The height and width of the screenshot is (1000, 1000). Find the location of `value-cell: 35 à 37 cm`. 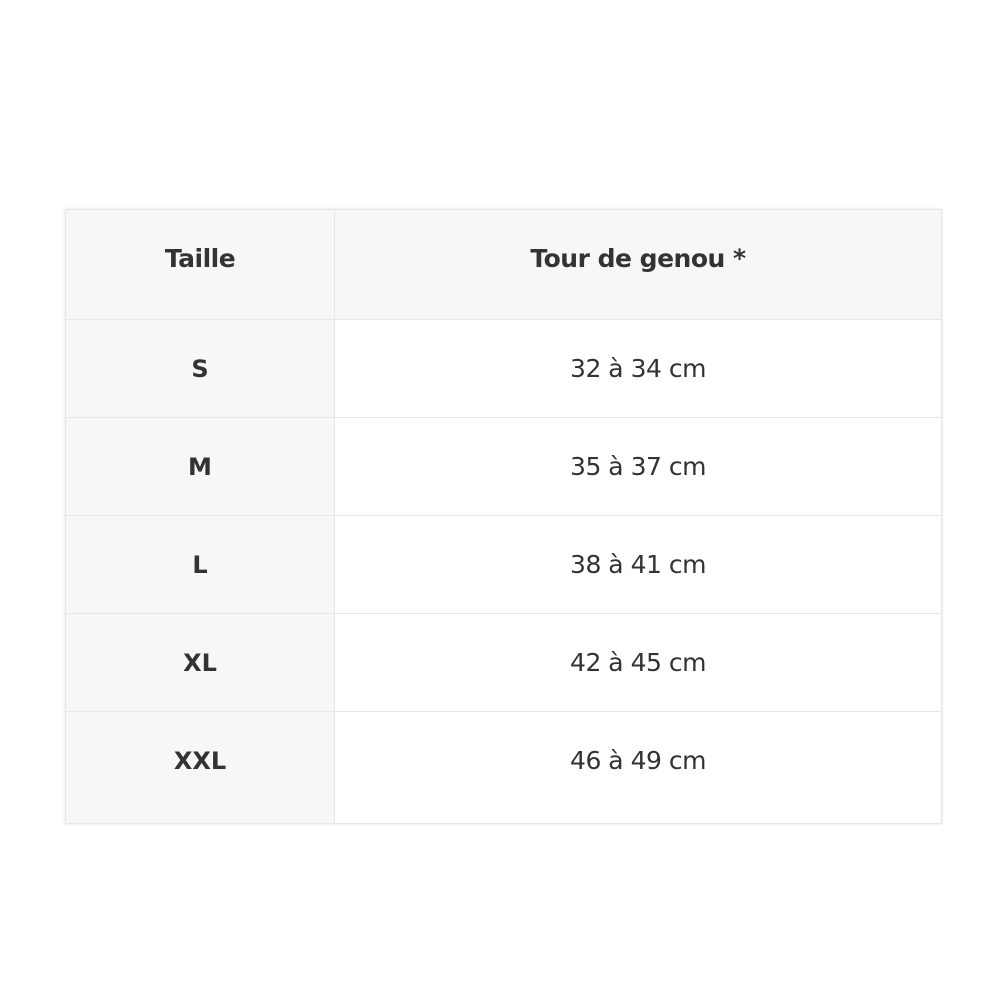

value-cell: 35 à 37 cm is located at coordinates (638, 466).